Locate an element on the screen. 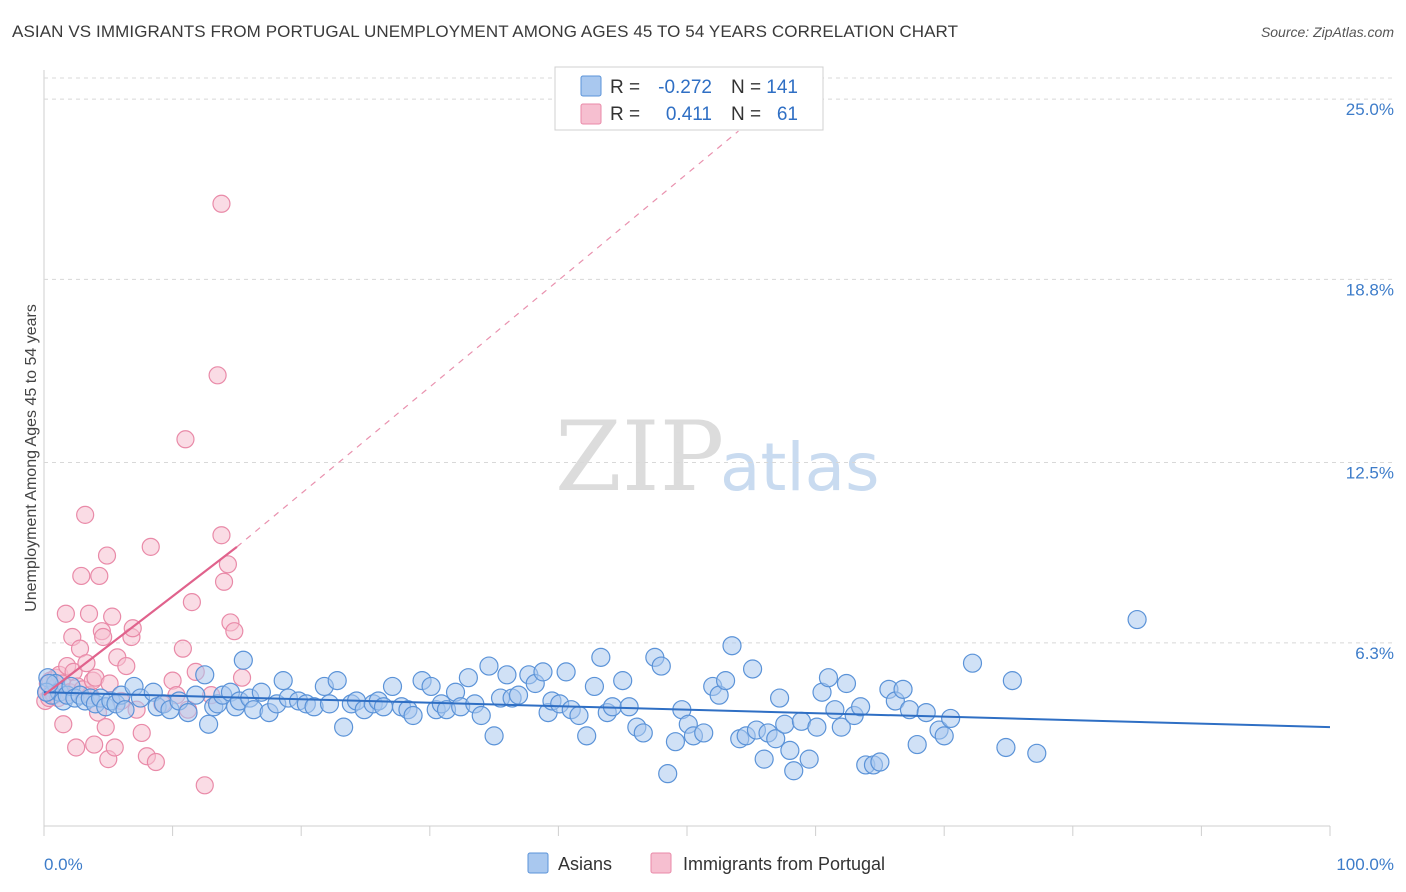  watermark-atlas: atlas is located at coordinates (800, 467).